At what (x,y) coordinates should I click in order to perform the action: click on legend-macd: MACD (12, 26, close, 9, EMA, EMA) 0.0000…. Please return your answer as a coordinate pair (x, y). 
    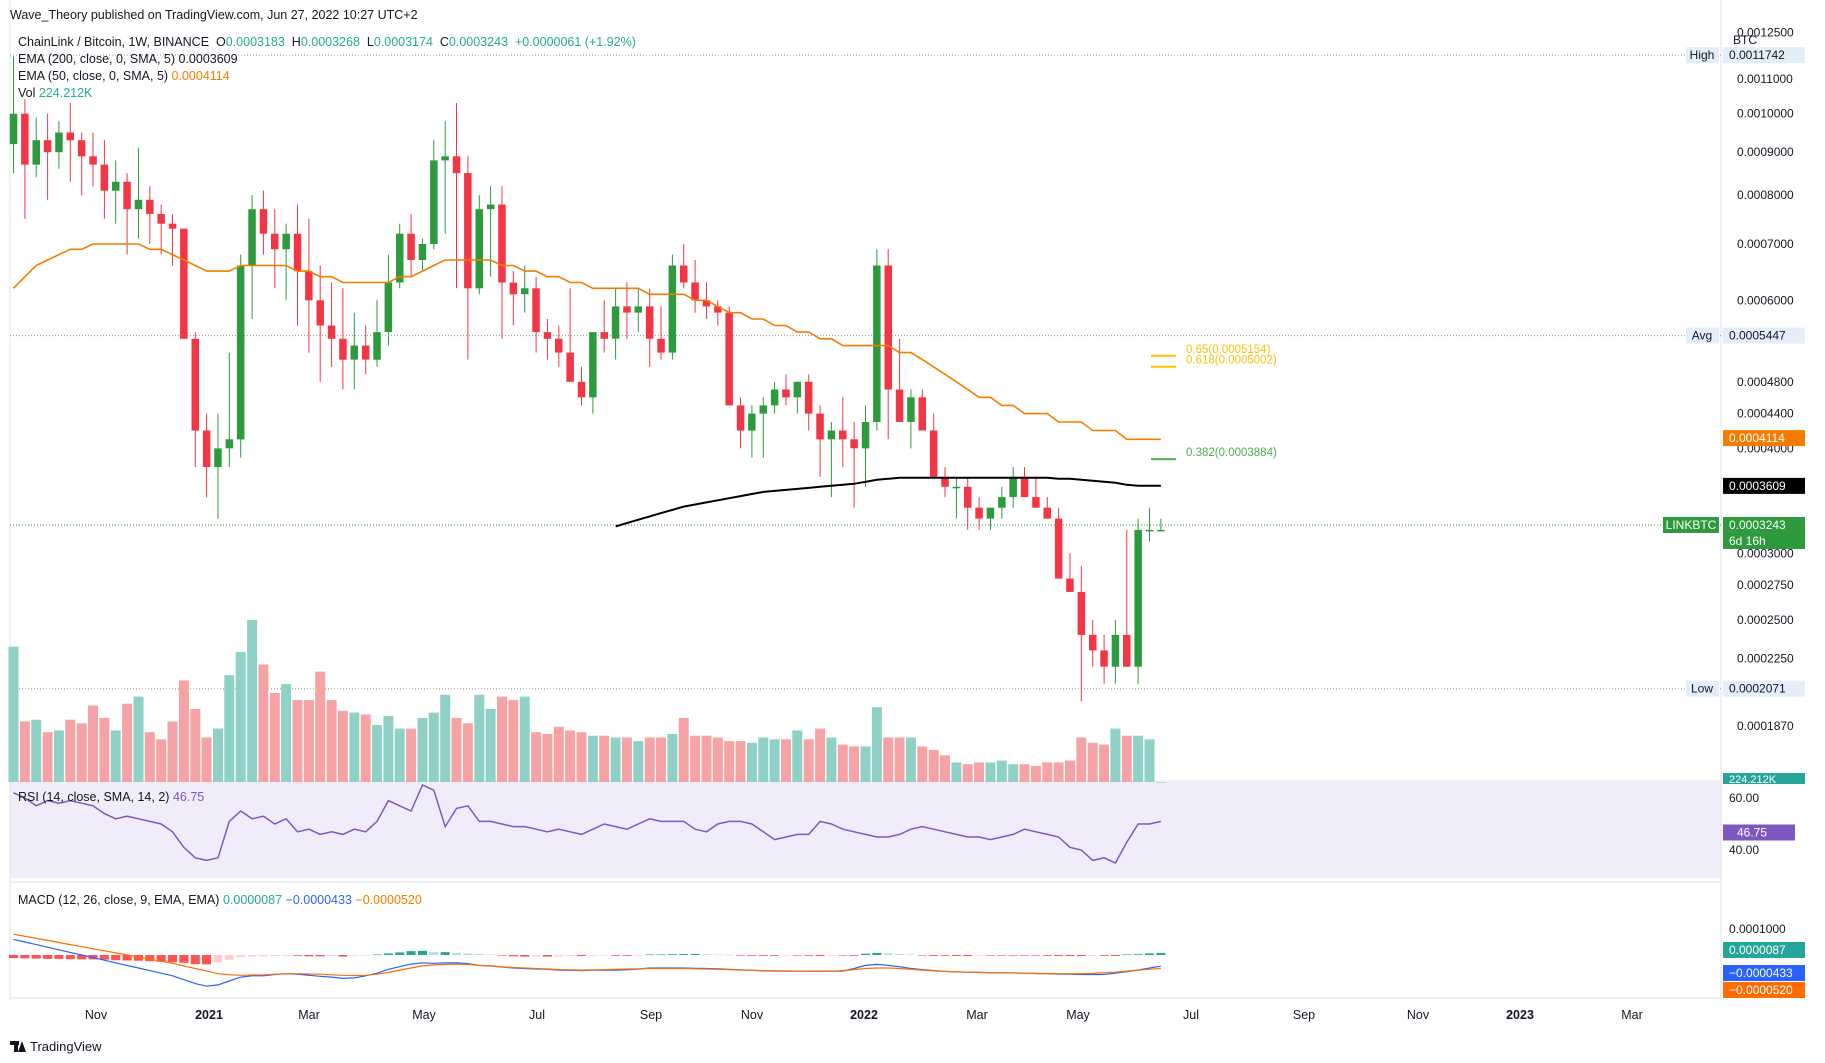
    Looking at the image, I should click on (220, 900).